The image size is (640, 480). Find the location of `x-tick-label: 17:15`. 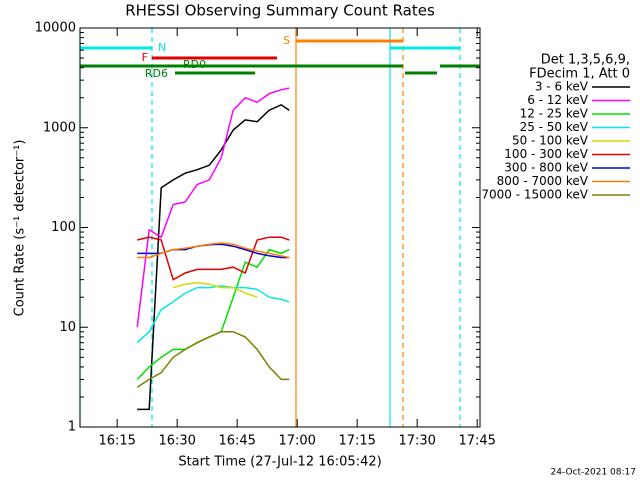

x-tick-label: 17:15 is located at coordinates (356, 441).